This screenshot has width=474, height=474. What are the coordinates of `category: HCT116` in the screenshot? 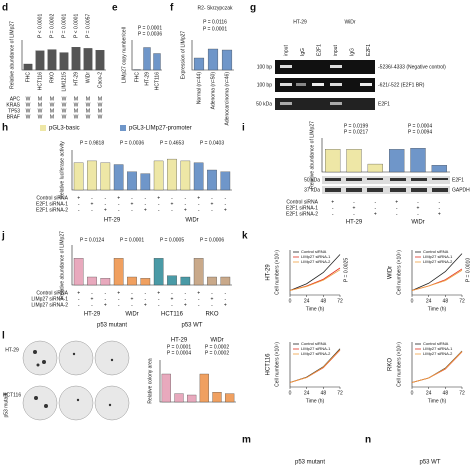 It's located at (40, 81).